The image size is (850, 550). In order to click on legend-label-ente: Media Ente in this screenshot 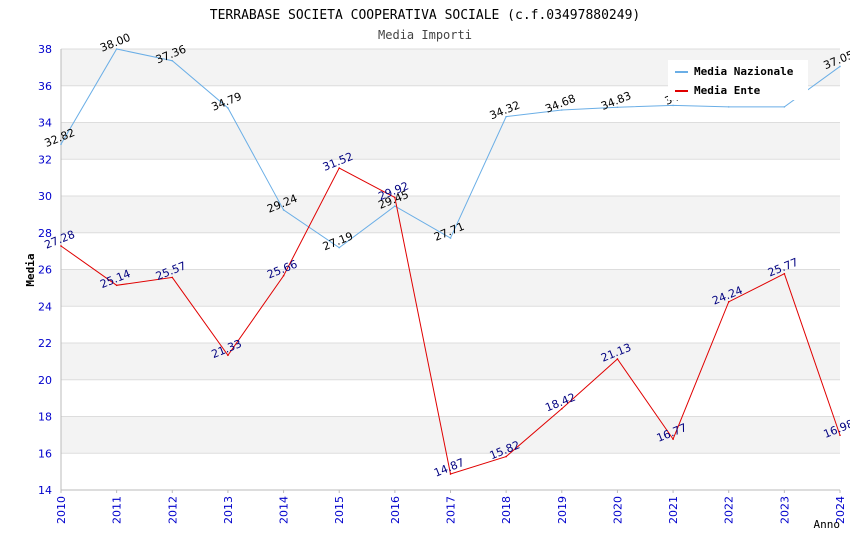, I will do `click(727, 90)`.